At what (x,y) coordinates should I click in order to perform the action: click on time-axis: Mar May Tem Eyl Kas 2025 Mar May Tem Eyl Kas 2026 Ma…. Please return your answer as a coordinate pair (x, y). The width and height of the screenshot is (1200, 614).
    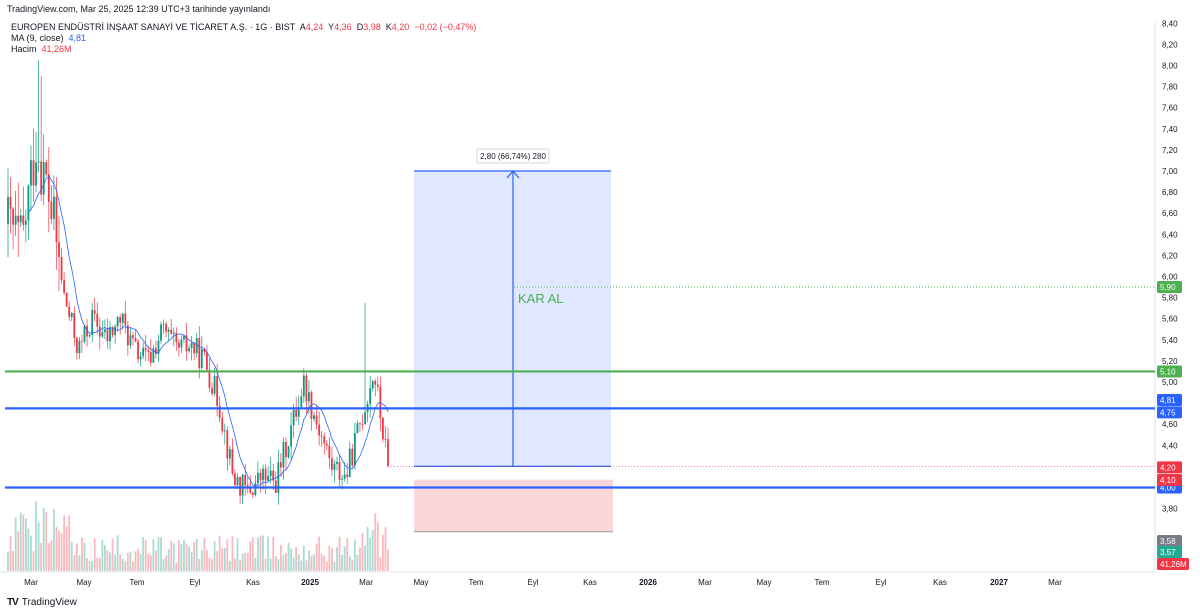
    Looking at the image, I should click on (543, 582).